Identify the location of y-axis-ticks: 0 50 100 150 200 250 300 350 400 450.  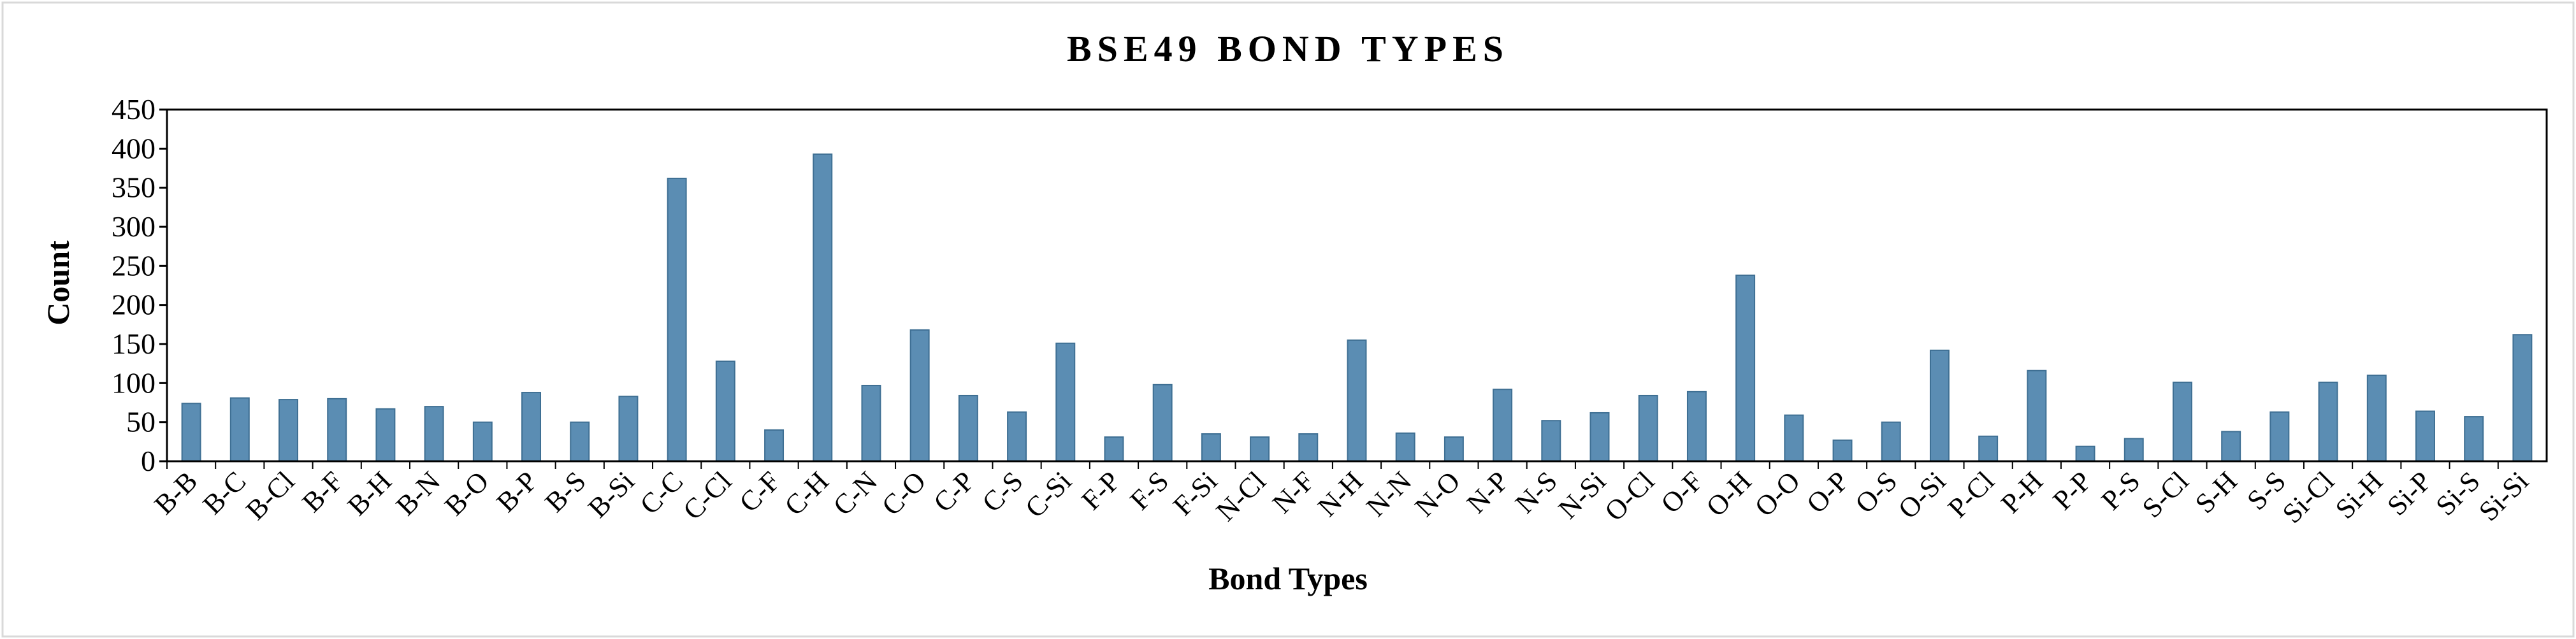
(139, 285).